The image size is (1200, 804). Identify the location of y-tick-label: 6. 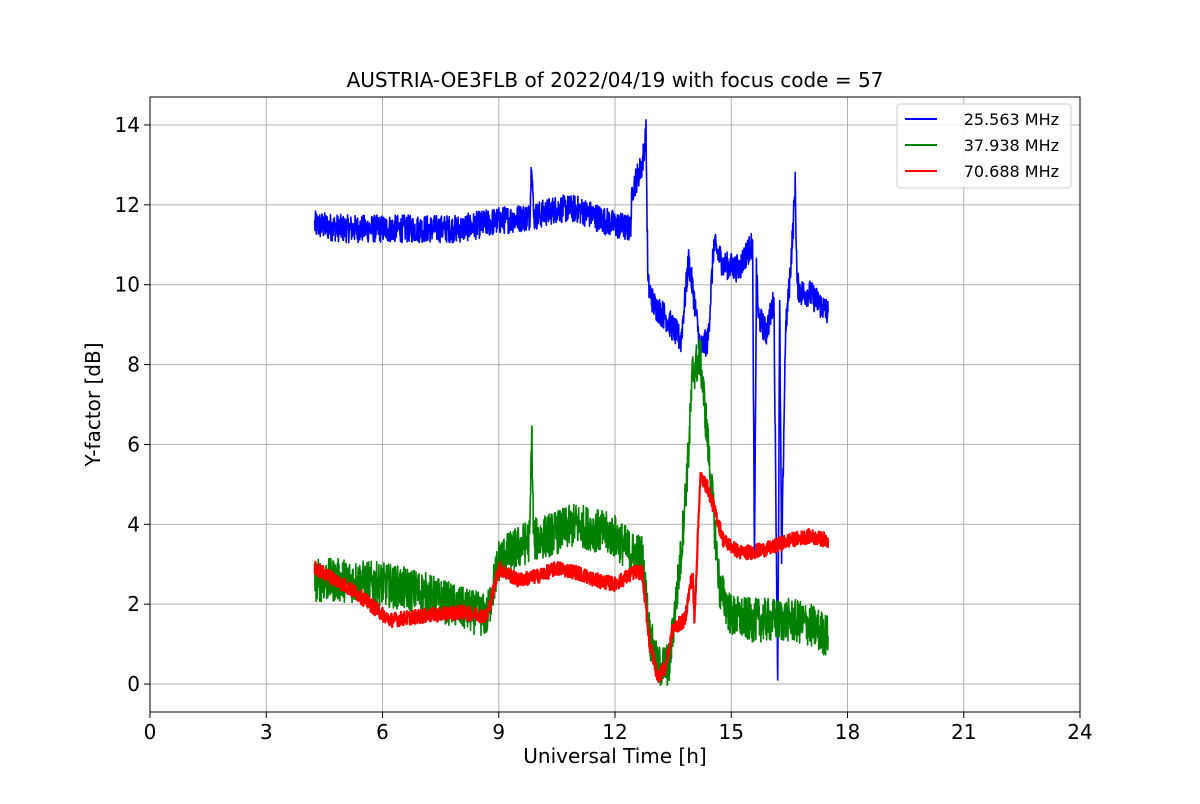
(133, 444).